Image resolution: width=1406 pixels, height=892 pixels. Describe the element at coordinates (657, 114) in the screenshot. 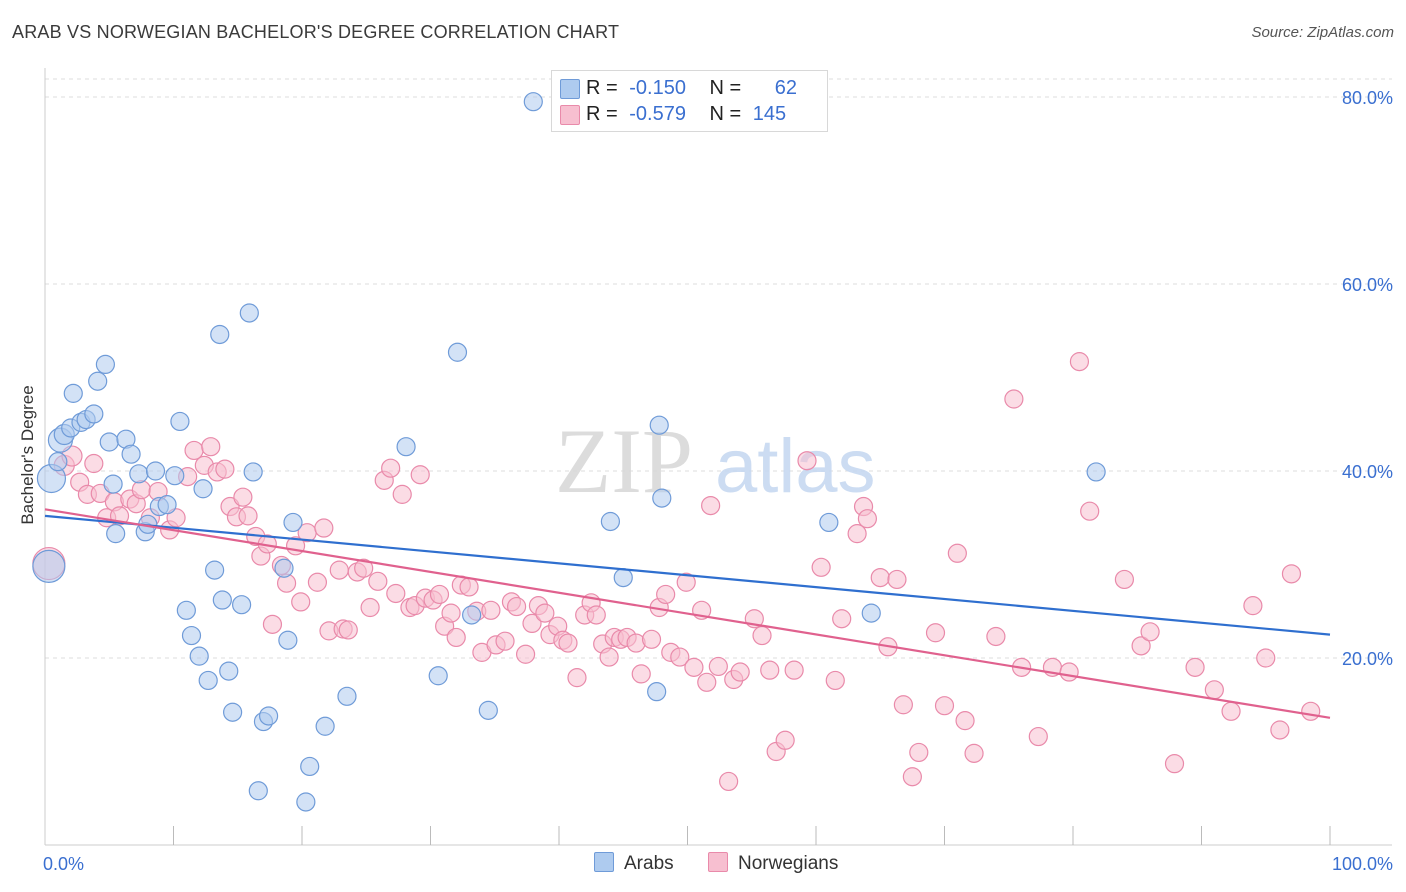

I see `r-value-norwegians: -0.579` at that location.